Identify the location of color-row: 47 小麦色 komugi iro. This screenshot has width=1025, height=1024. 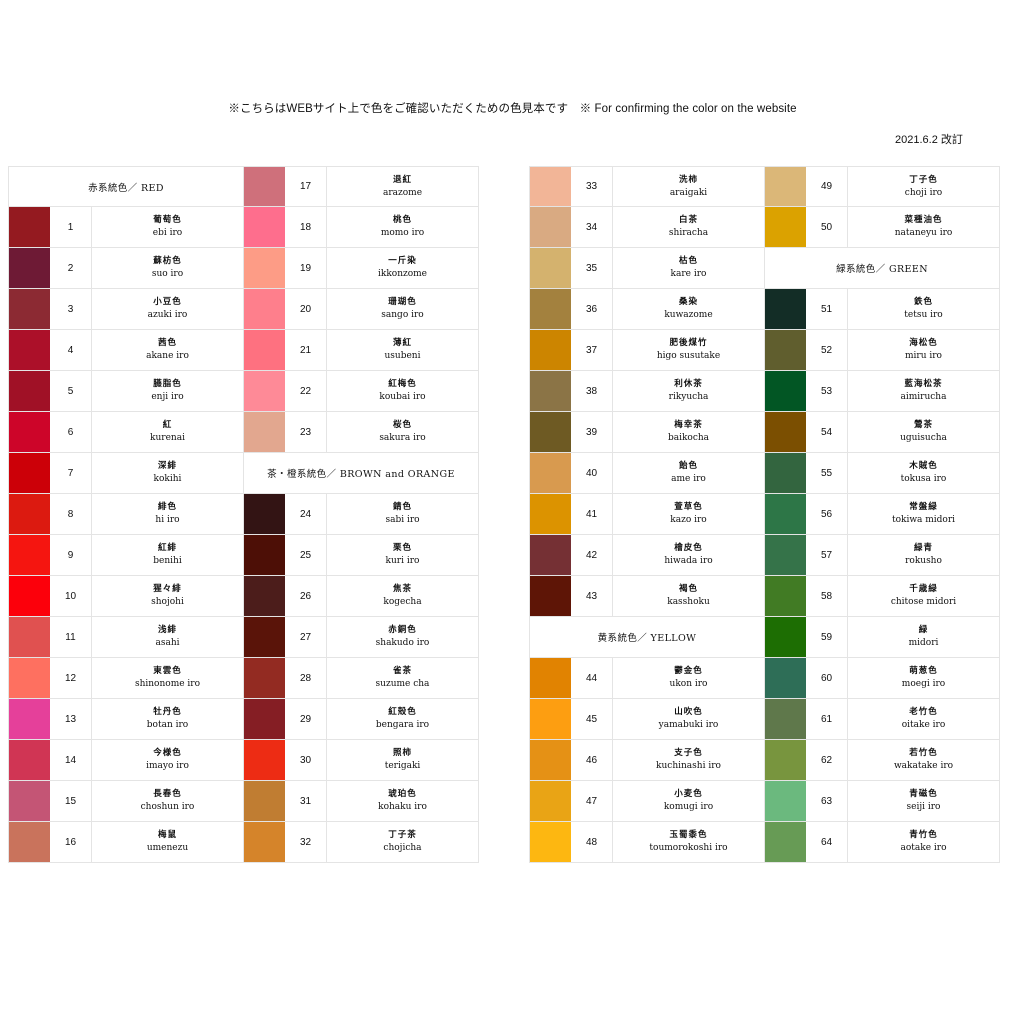
(647, 801).